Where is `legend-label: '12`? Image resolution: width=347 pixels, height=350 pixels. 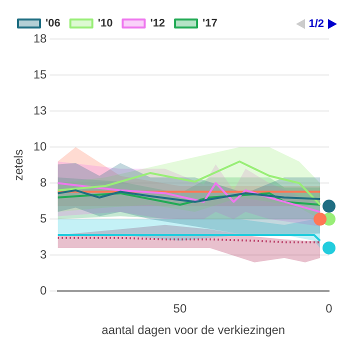
legend-label: '12 is located at coordinates (158, 24).